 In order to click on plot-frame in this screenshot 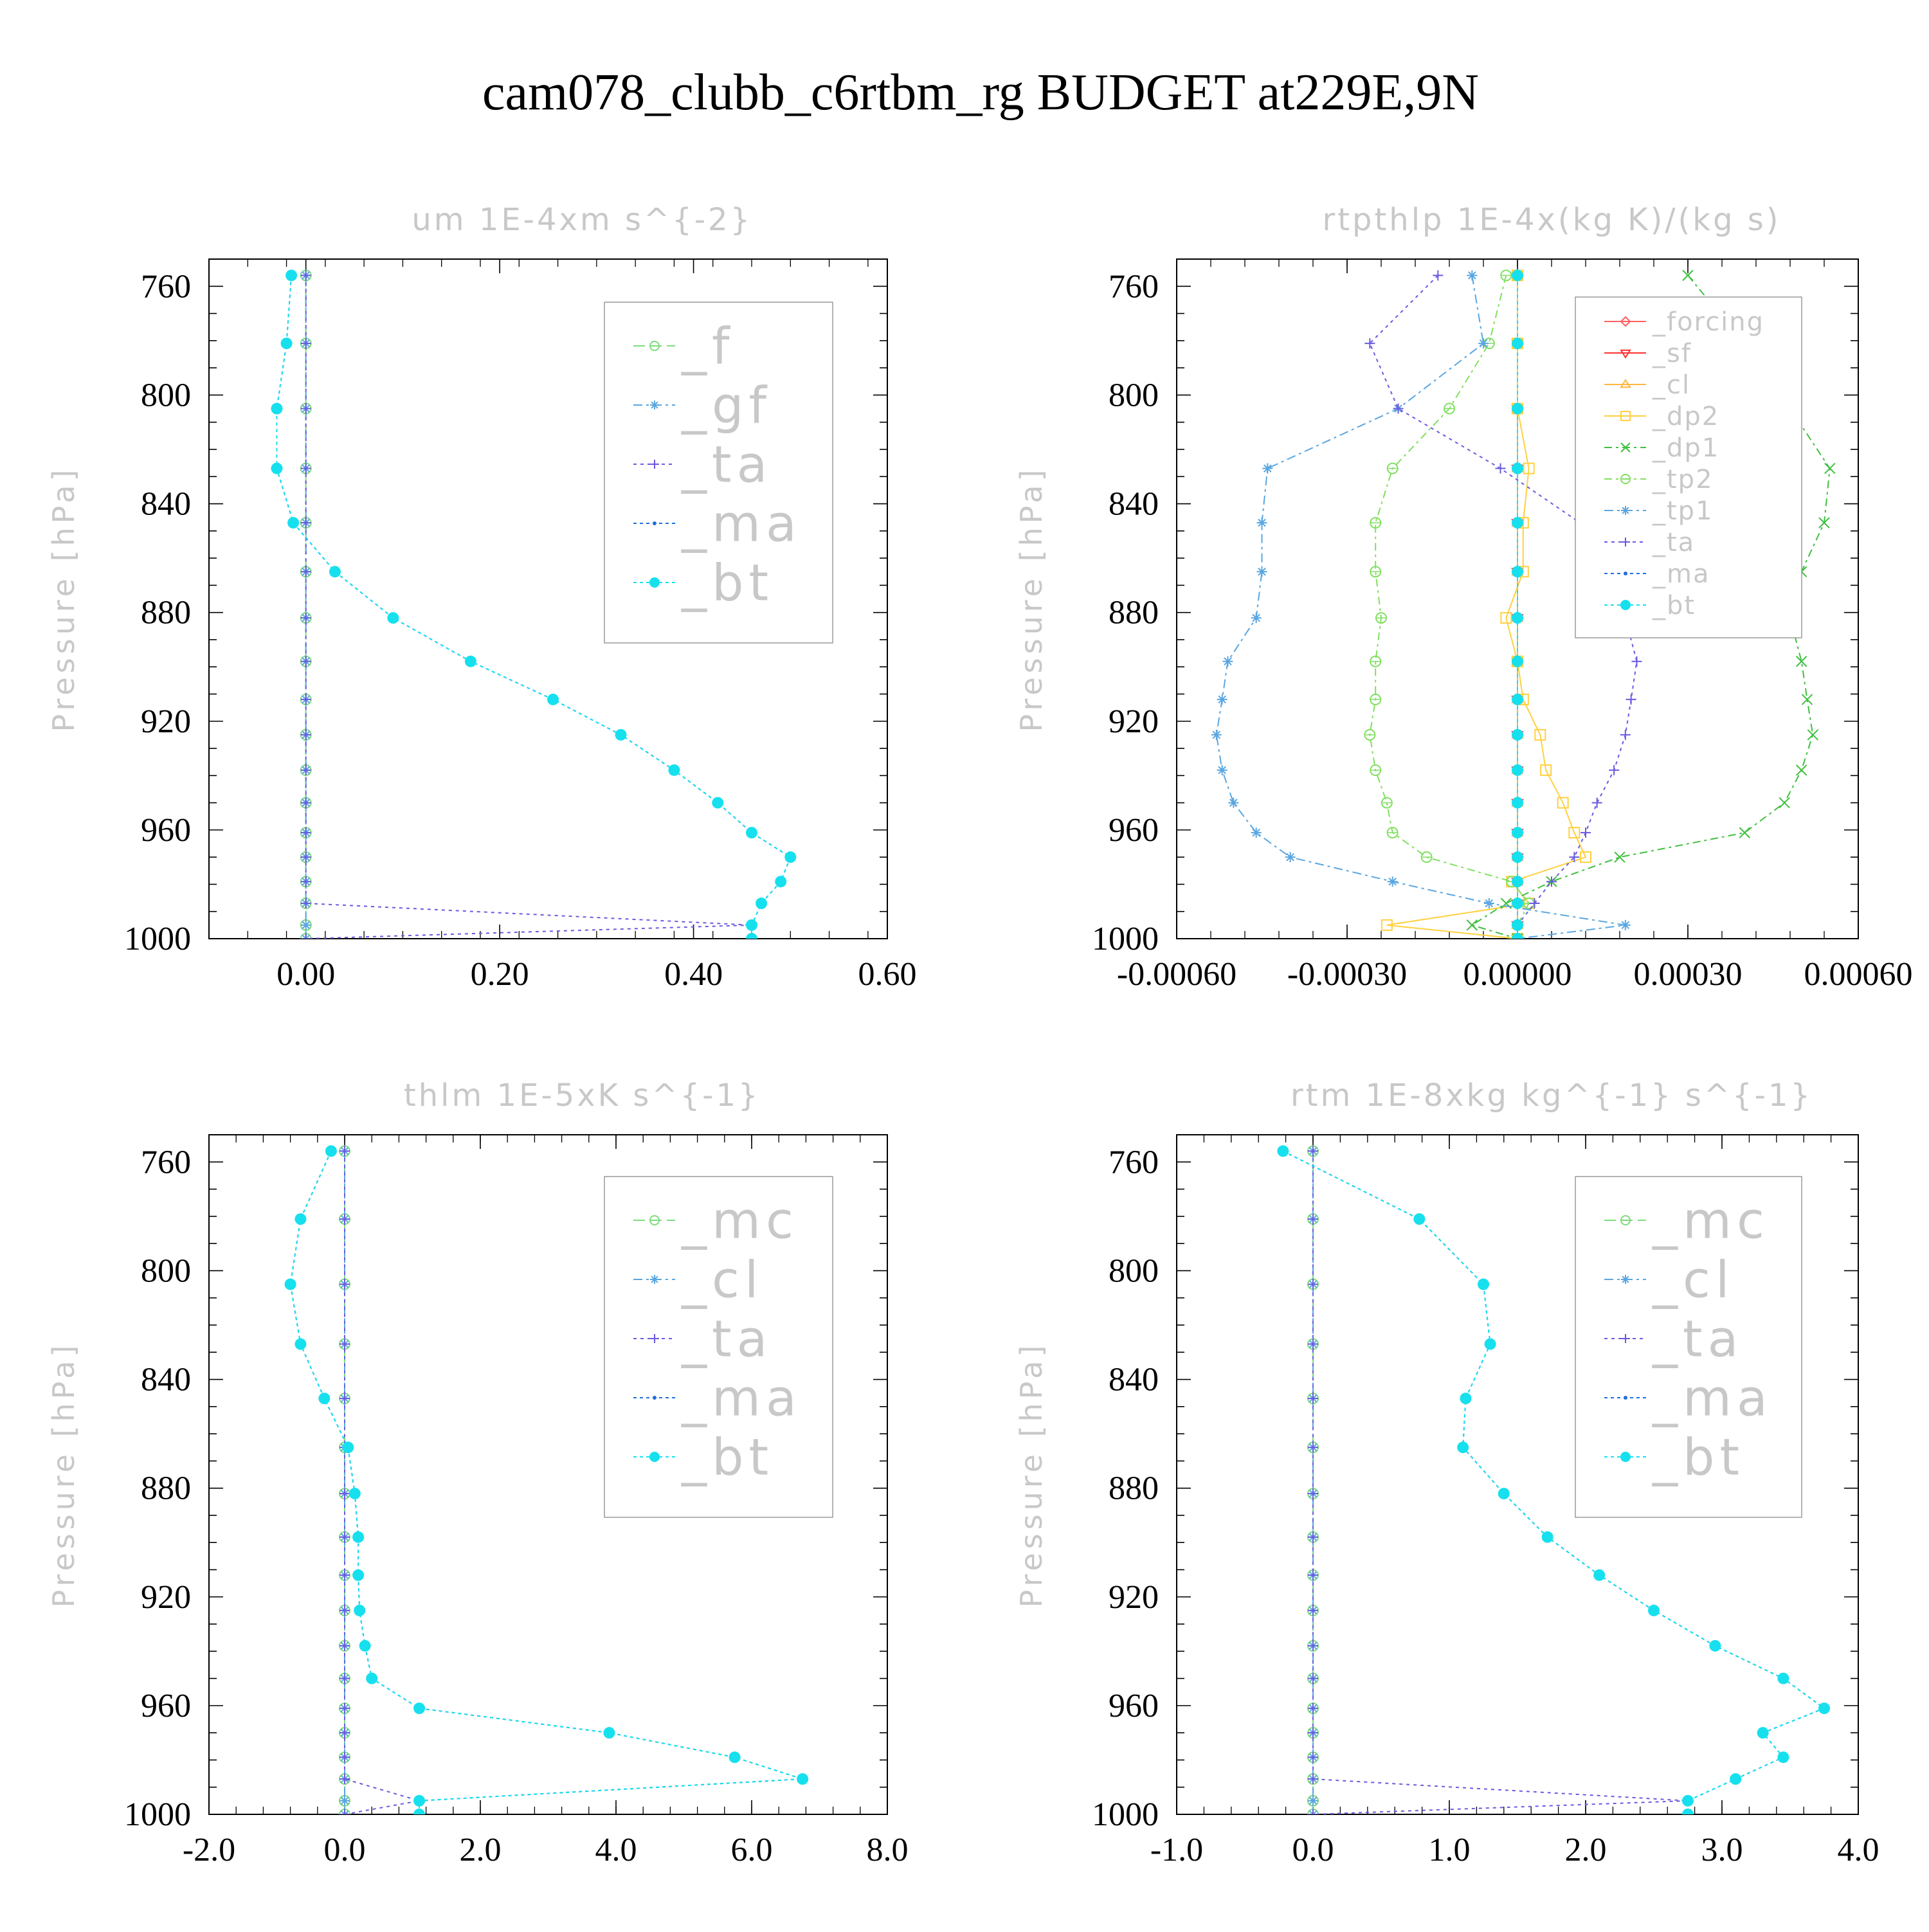, I will do `click(1517, 1474)`.